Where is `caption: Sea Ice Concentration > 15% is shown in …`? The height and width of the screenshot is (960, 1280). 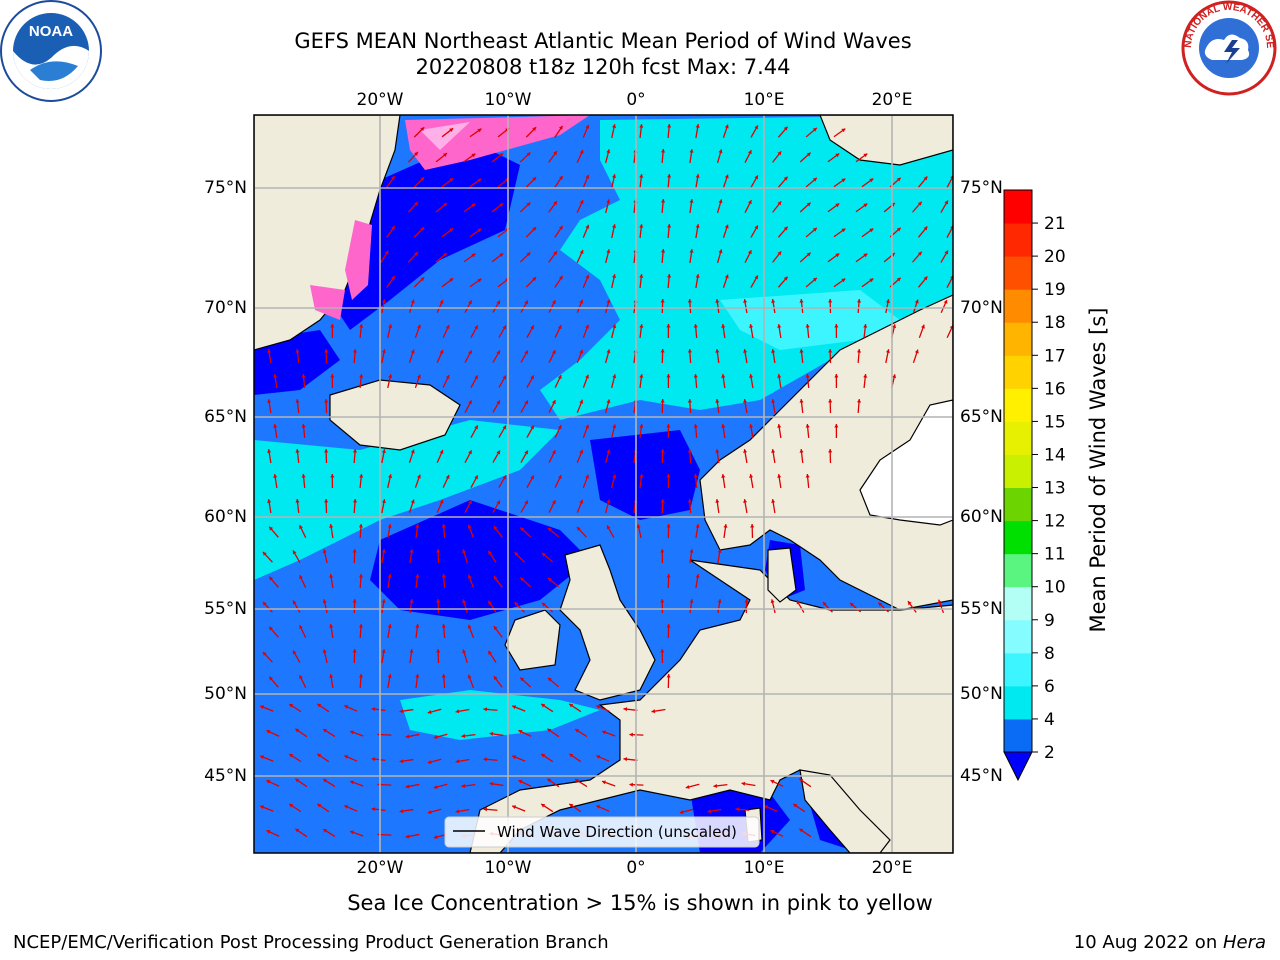 caption: Sea Ice Concentration > 15% is shown in … is located at coordinates (640, 903).